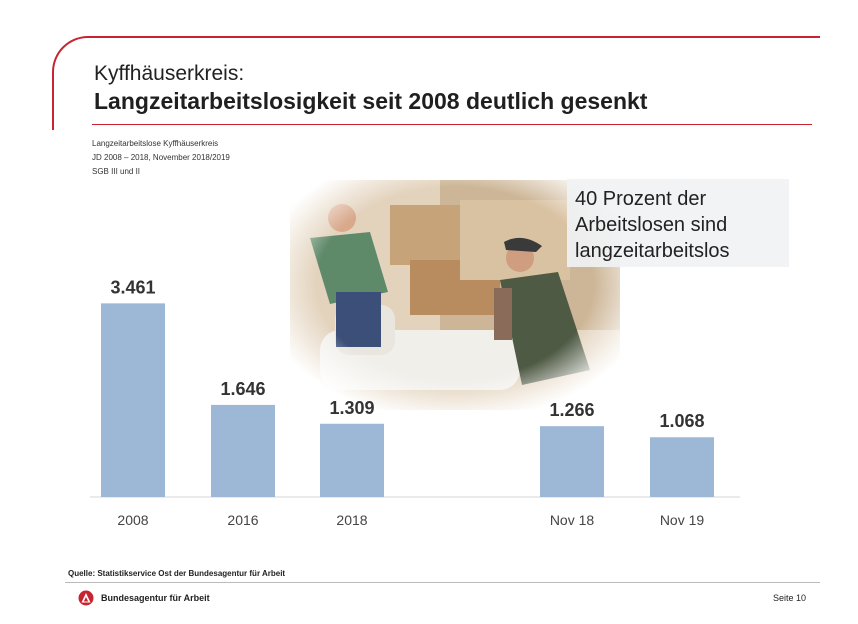  I want to click on subtitle-line-2: JD 2008 – 2018, November 2018/2019, so click(161, 157).